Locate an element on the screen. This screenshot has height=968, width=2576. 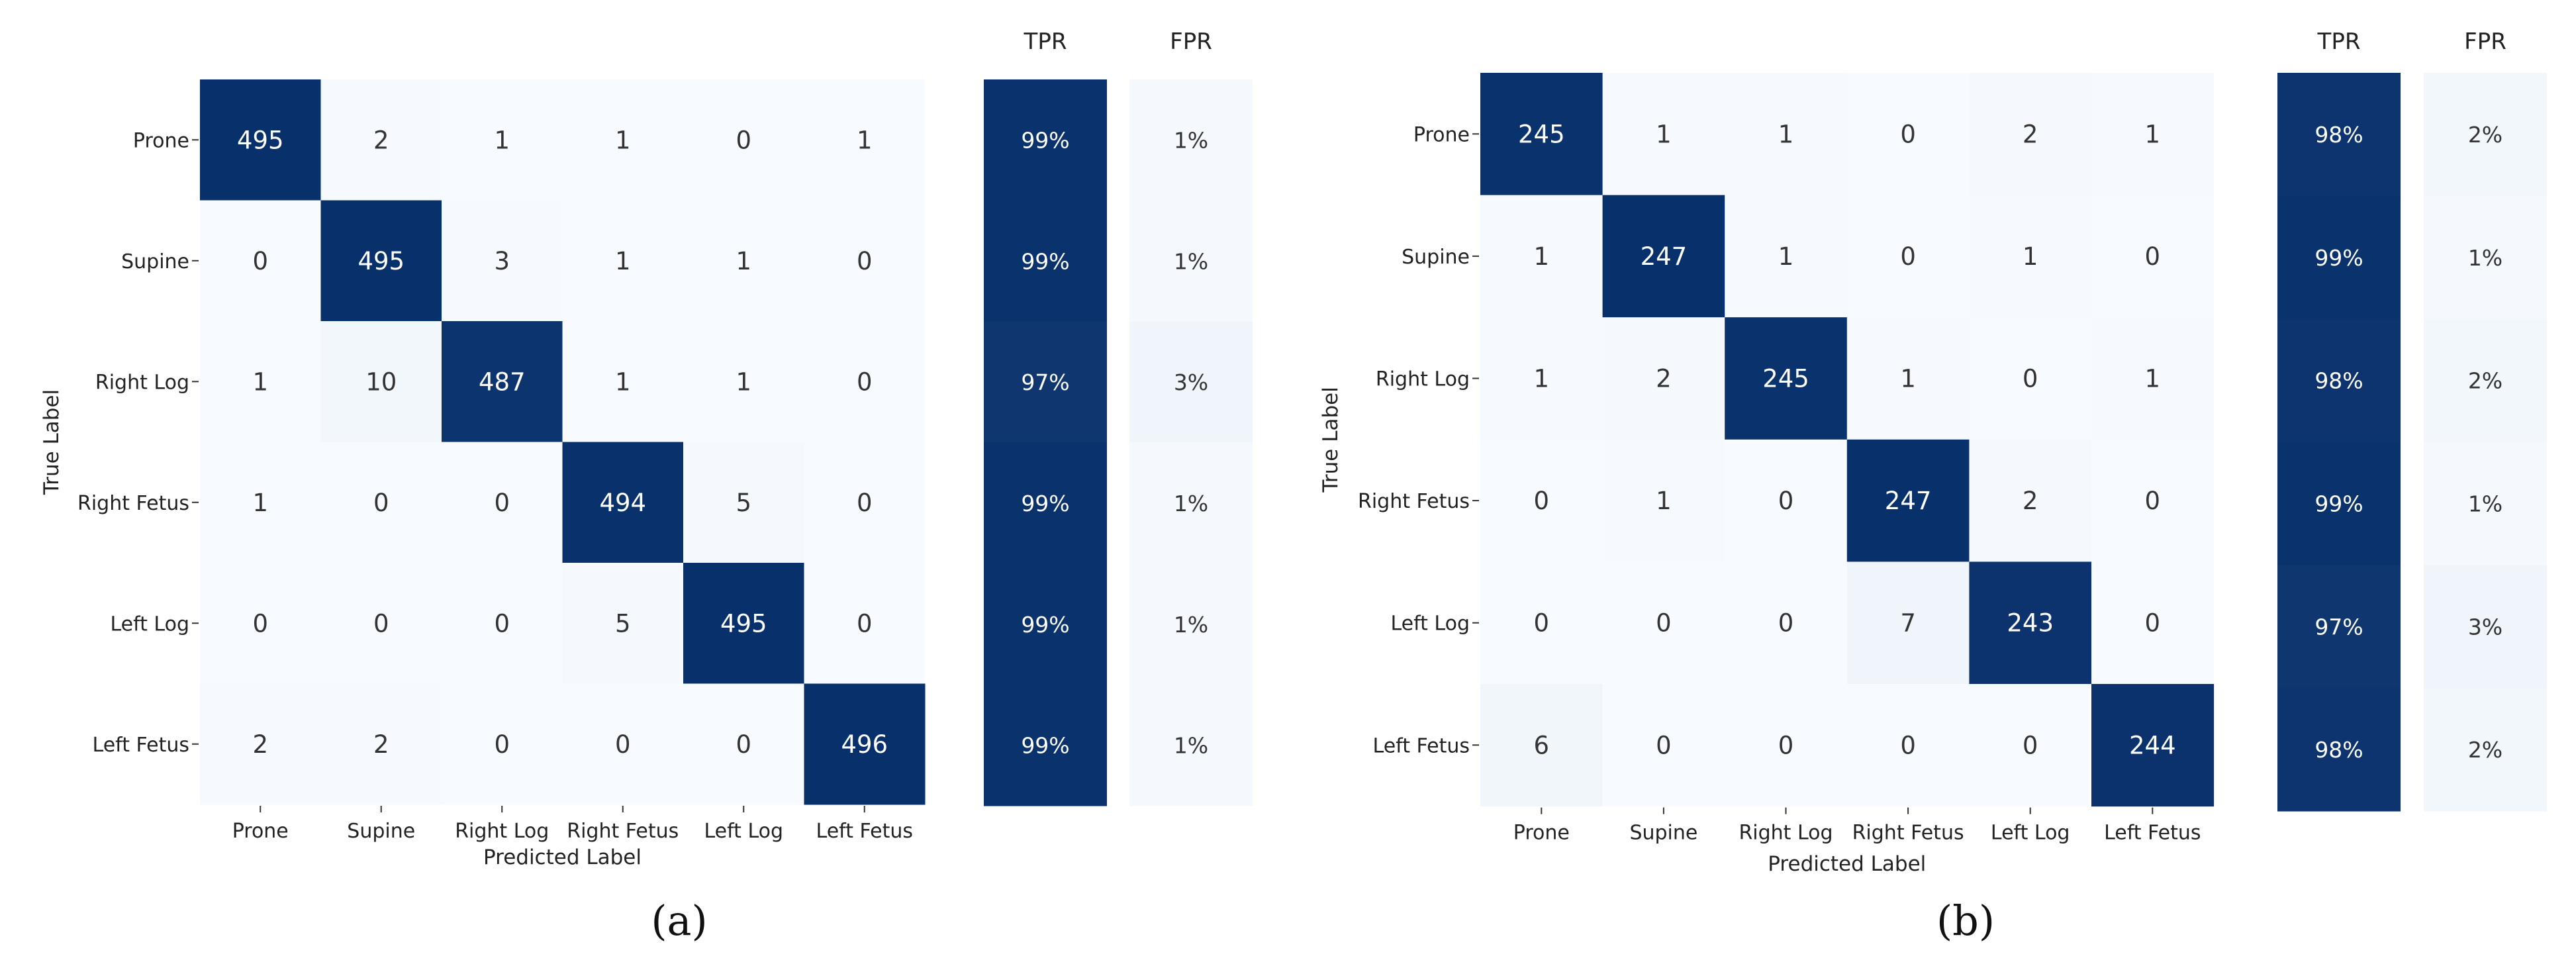
cell-value-label: 247 is located at coordinates (1664, 256).